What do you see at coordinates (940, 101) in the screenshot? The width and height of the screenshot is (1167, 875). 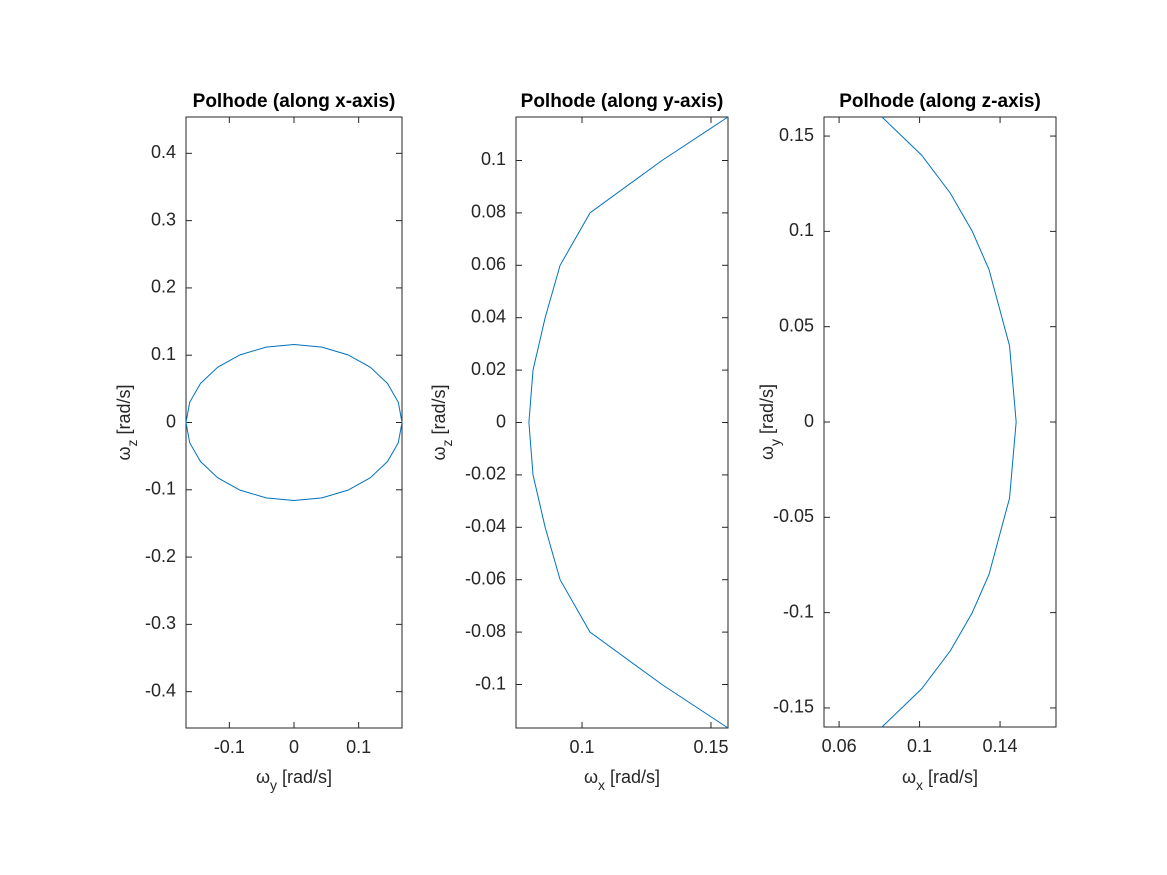 I see `subplot-title: Polhode (along z-axis)` at bounding box center [940, 101].